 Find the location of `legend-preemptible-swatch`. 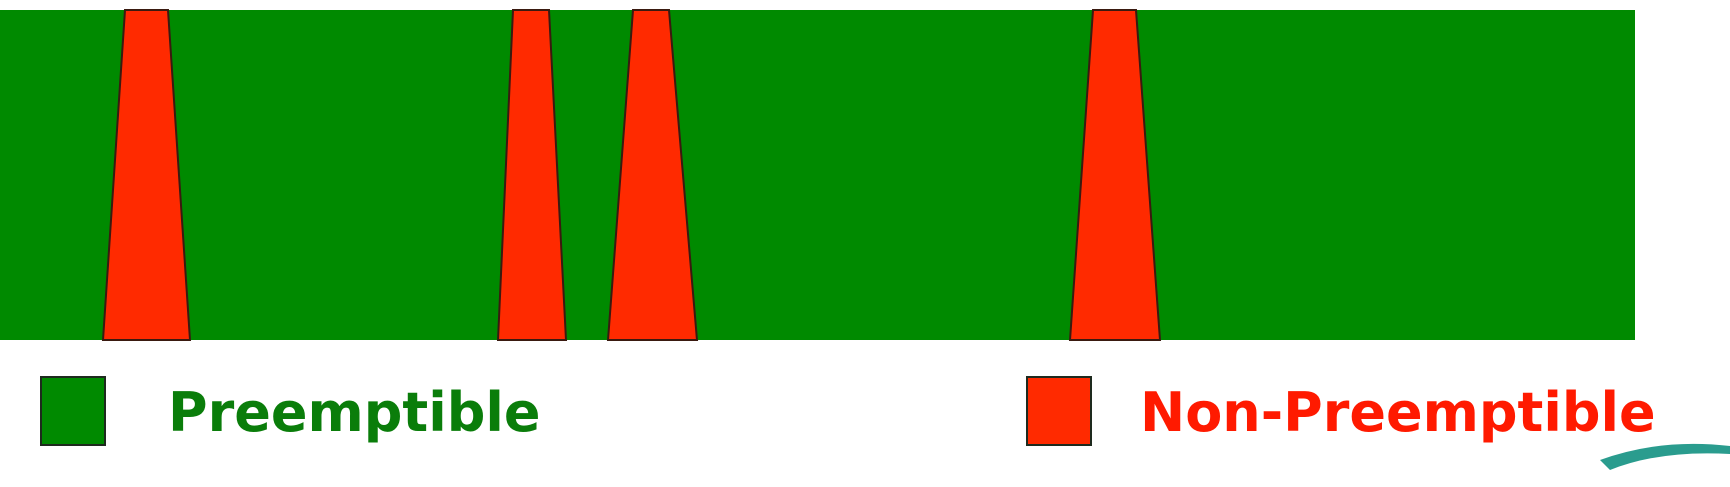

legend-preemptible-swatch is located at coordinates (73, 411).